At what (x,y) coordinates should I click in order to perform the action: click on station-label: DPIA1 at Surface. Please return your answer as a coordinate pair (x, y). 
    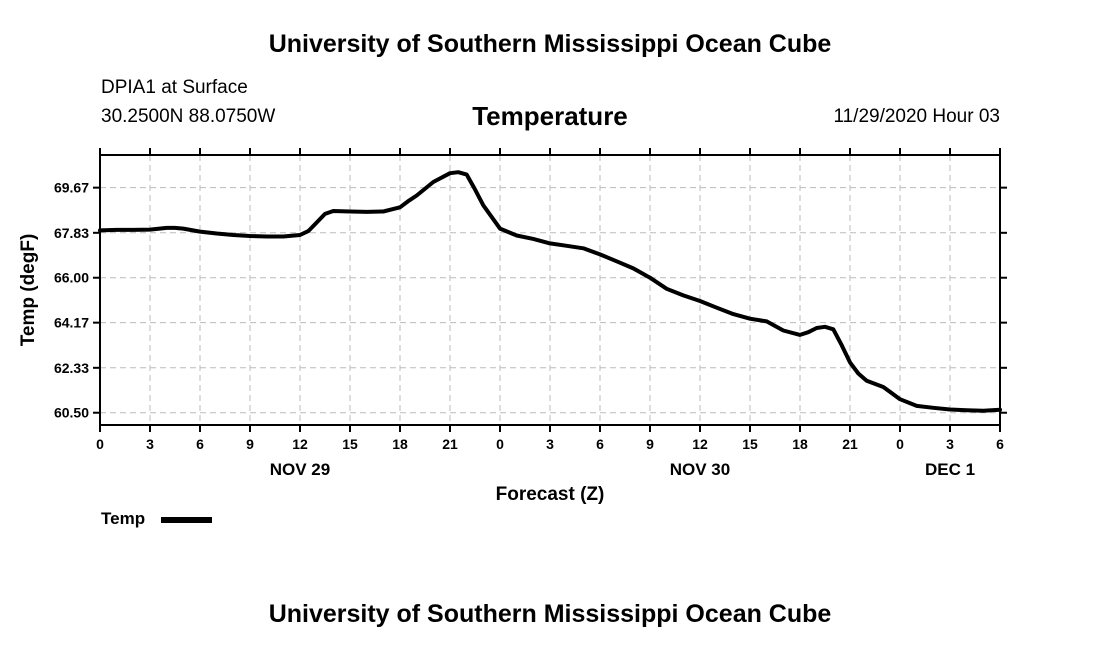
    Looking at the image, I should click on (174, 87).